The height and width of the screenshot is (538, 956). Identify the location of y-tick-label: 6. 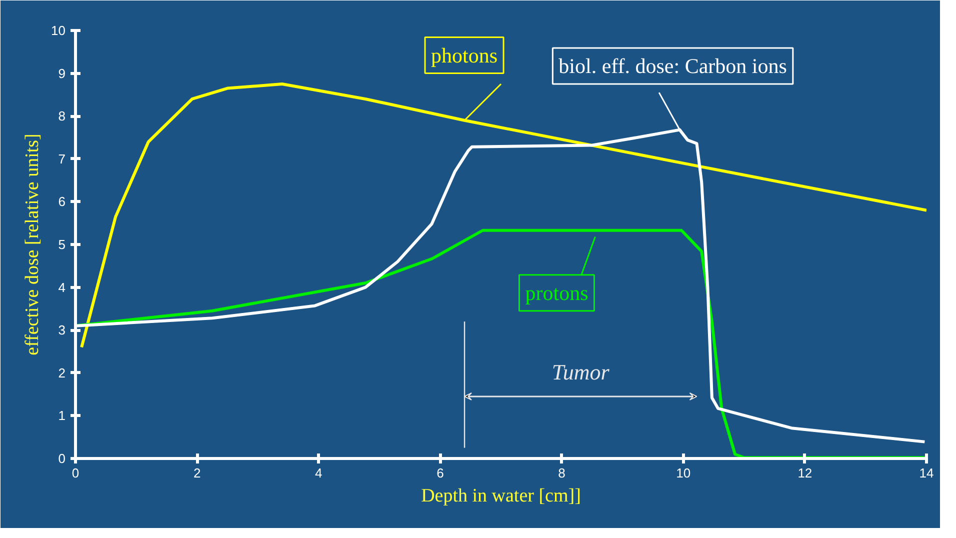
(62, 202).